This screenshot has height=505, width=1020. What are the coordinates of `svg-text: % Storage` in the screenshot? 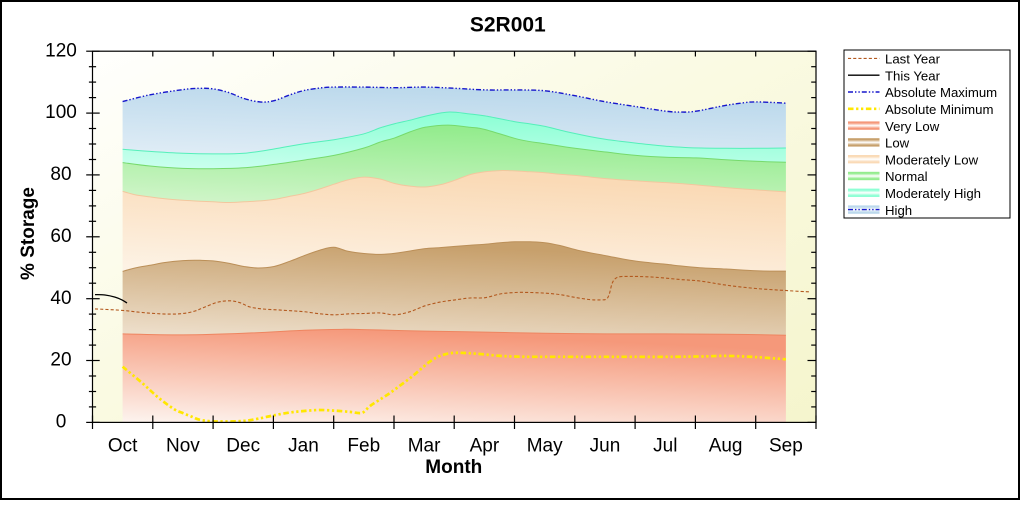 It's located at (28, 233).